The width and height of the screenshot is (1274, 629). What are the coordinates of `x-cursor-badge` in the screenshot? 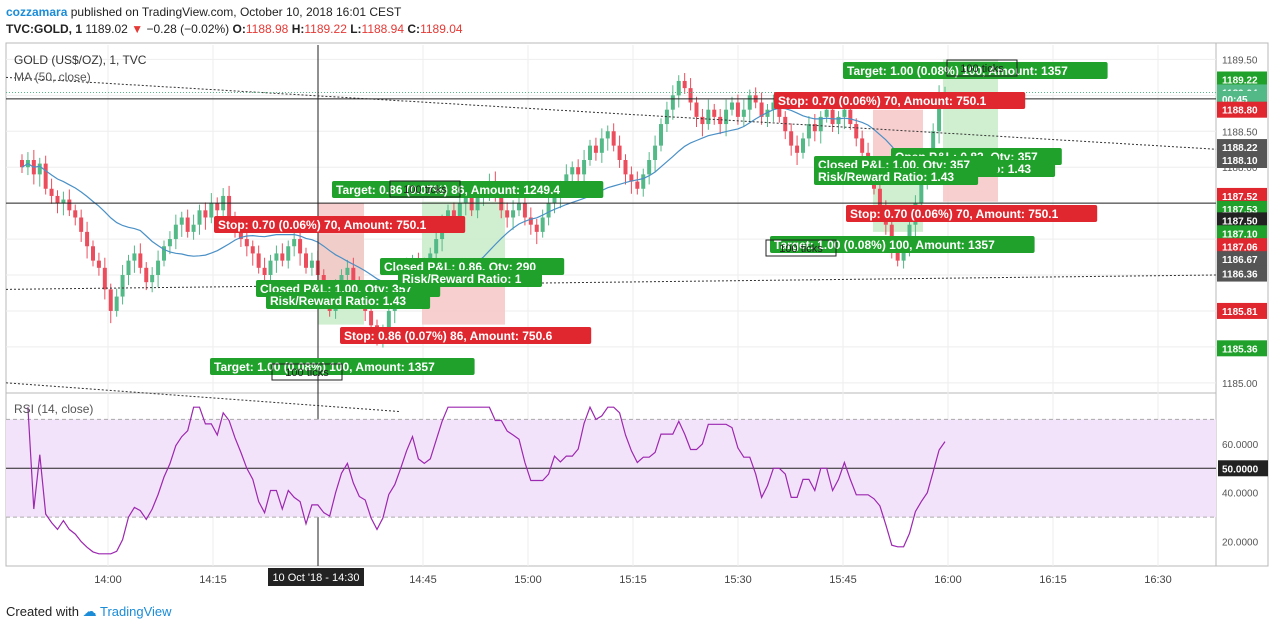 It's located at (316, 577).